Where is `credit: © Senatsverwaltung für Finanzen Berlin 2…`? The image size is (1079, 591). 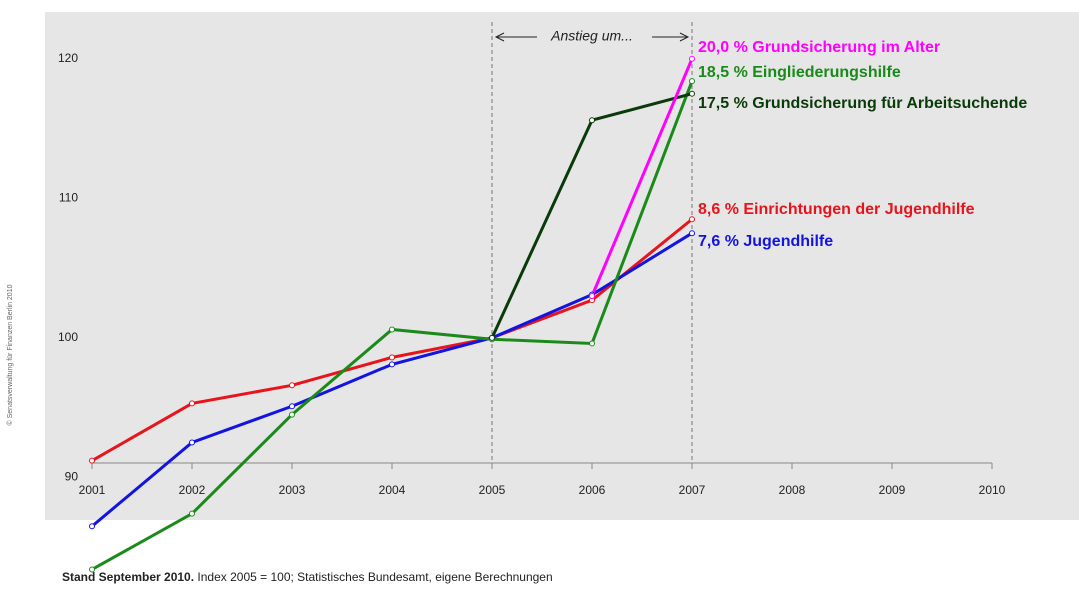 credit: © Senatsverwaltung für Finanzen Berlin 2… is located at coordinates (10, 354).